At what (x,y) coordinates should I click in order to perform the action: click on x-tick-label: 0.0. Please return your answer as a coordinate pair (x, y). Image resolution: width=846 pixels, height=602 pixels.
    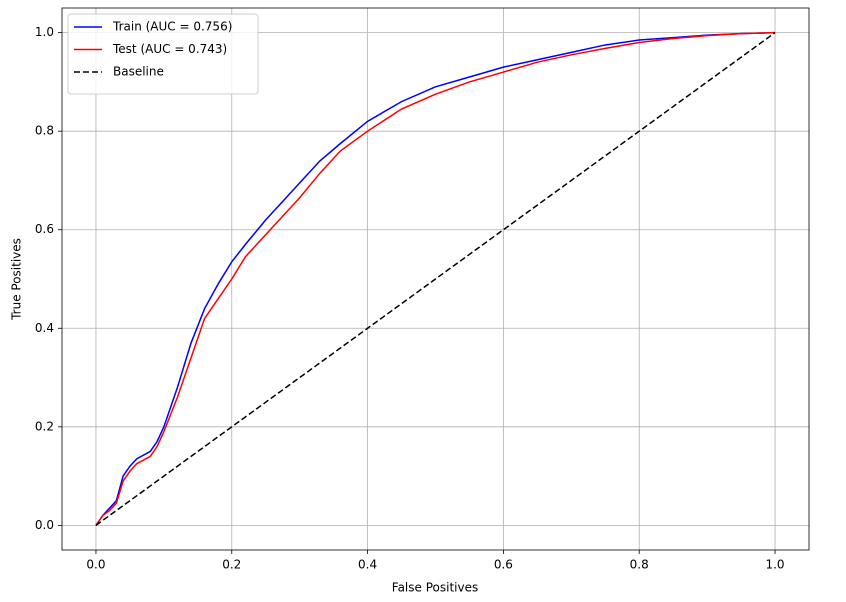
    Looking at the image, I should click on (95, 565).